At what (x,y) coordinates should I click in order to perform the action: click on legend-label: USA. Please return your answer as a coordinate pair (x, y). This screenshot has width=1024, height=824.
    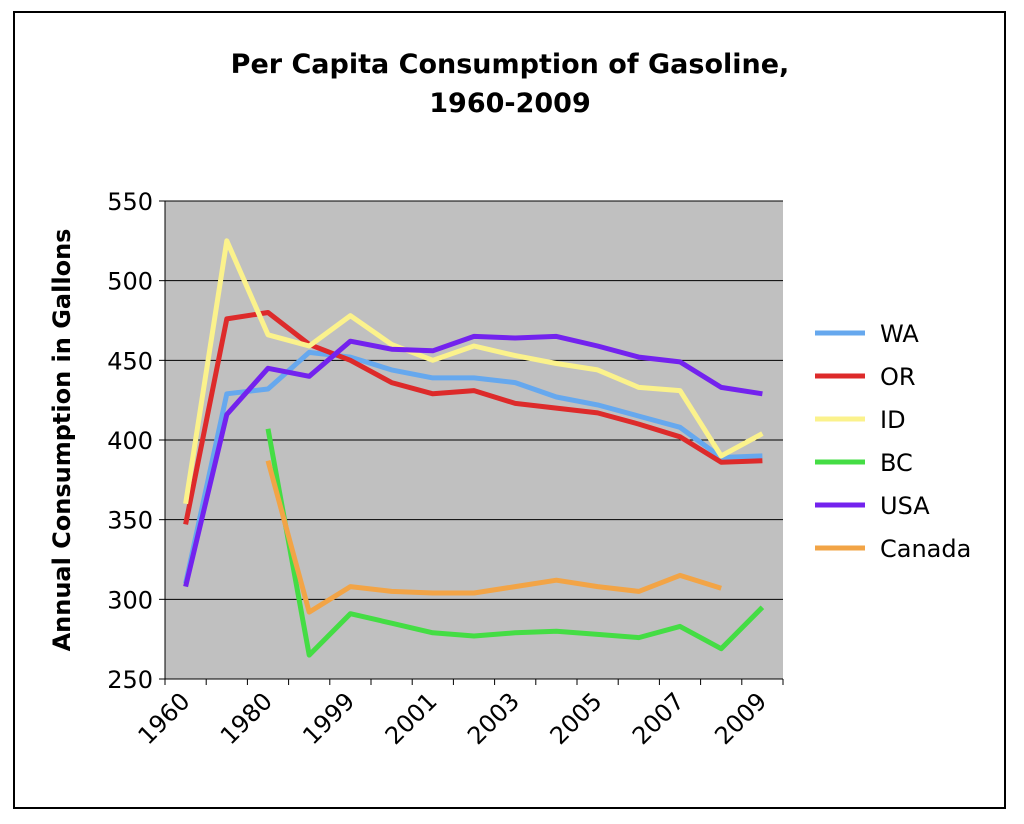
    Looking at the image, I should click on (905, 506).